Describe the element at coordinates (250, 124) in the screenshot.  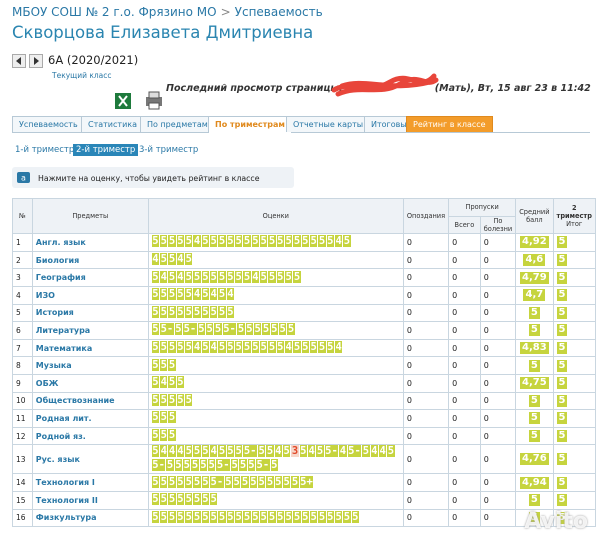
I see `tab: По триместрам` at that location.